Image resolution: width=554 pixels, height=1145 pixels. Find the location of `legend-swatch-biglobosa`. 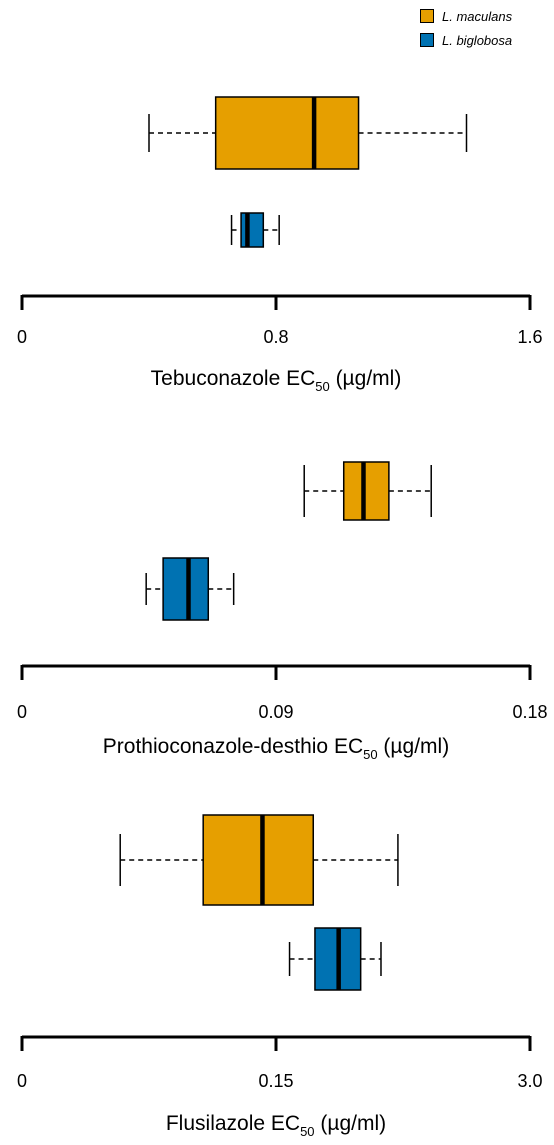

legend-swatch-biglobosa is located at coordinates (427, 40).